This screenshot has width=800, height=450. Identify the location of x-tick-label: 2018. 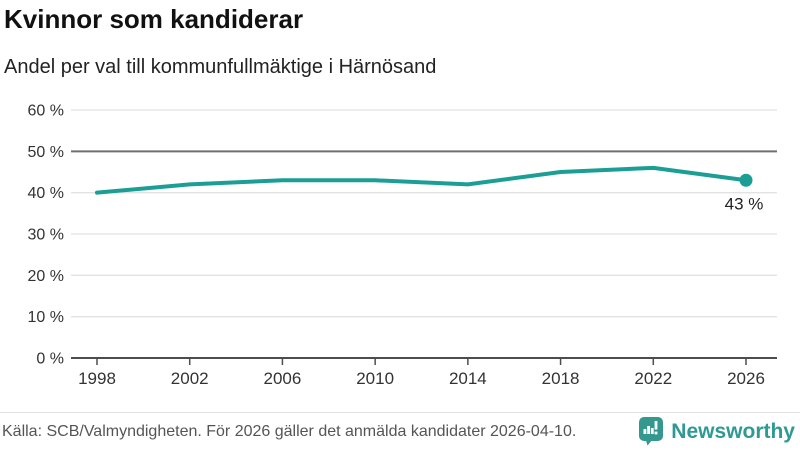
(561, 378).